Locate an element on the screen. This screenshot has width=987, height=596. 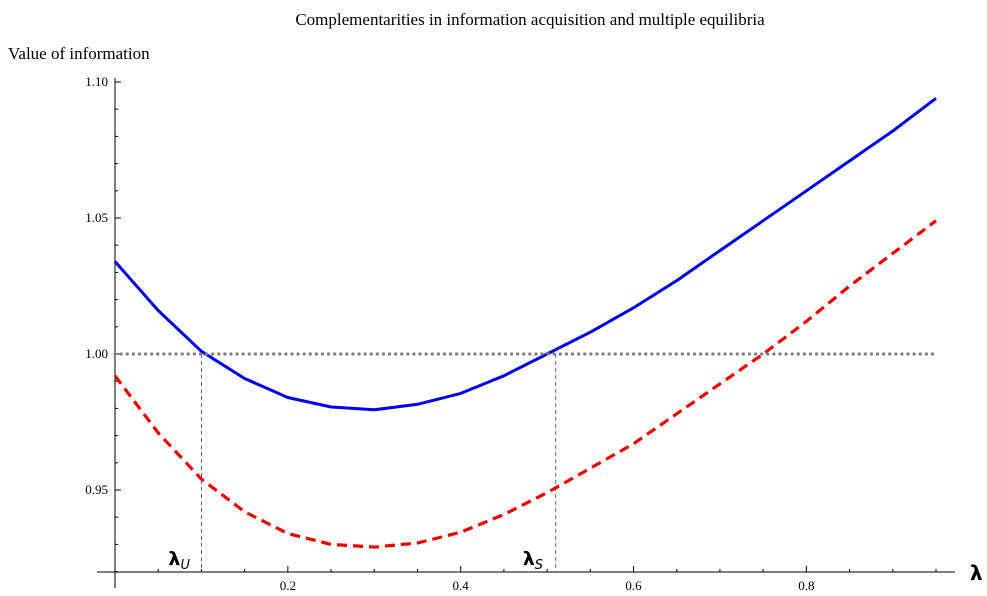
y-tick-label: 1.05 is located at coordinates (96, 217).